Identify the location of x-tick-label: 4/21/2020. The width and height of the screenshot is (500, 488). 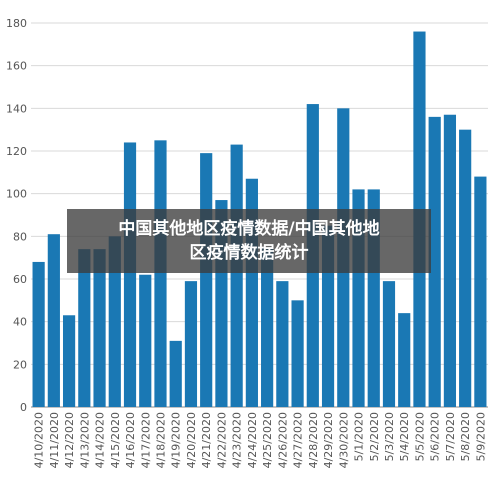
(206, 440).